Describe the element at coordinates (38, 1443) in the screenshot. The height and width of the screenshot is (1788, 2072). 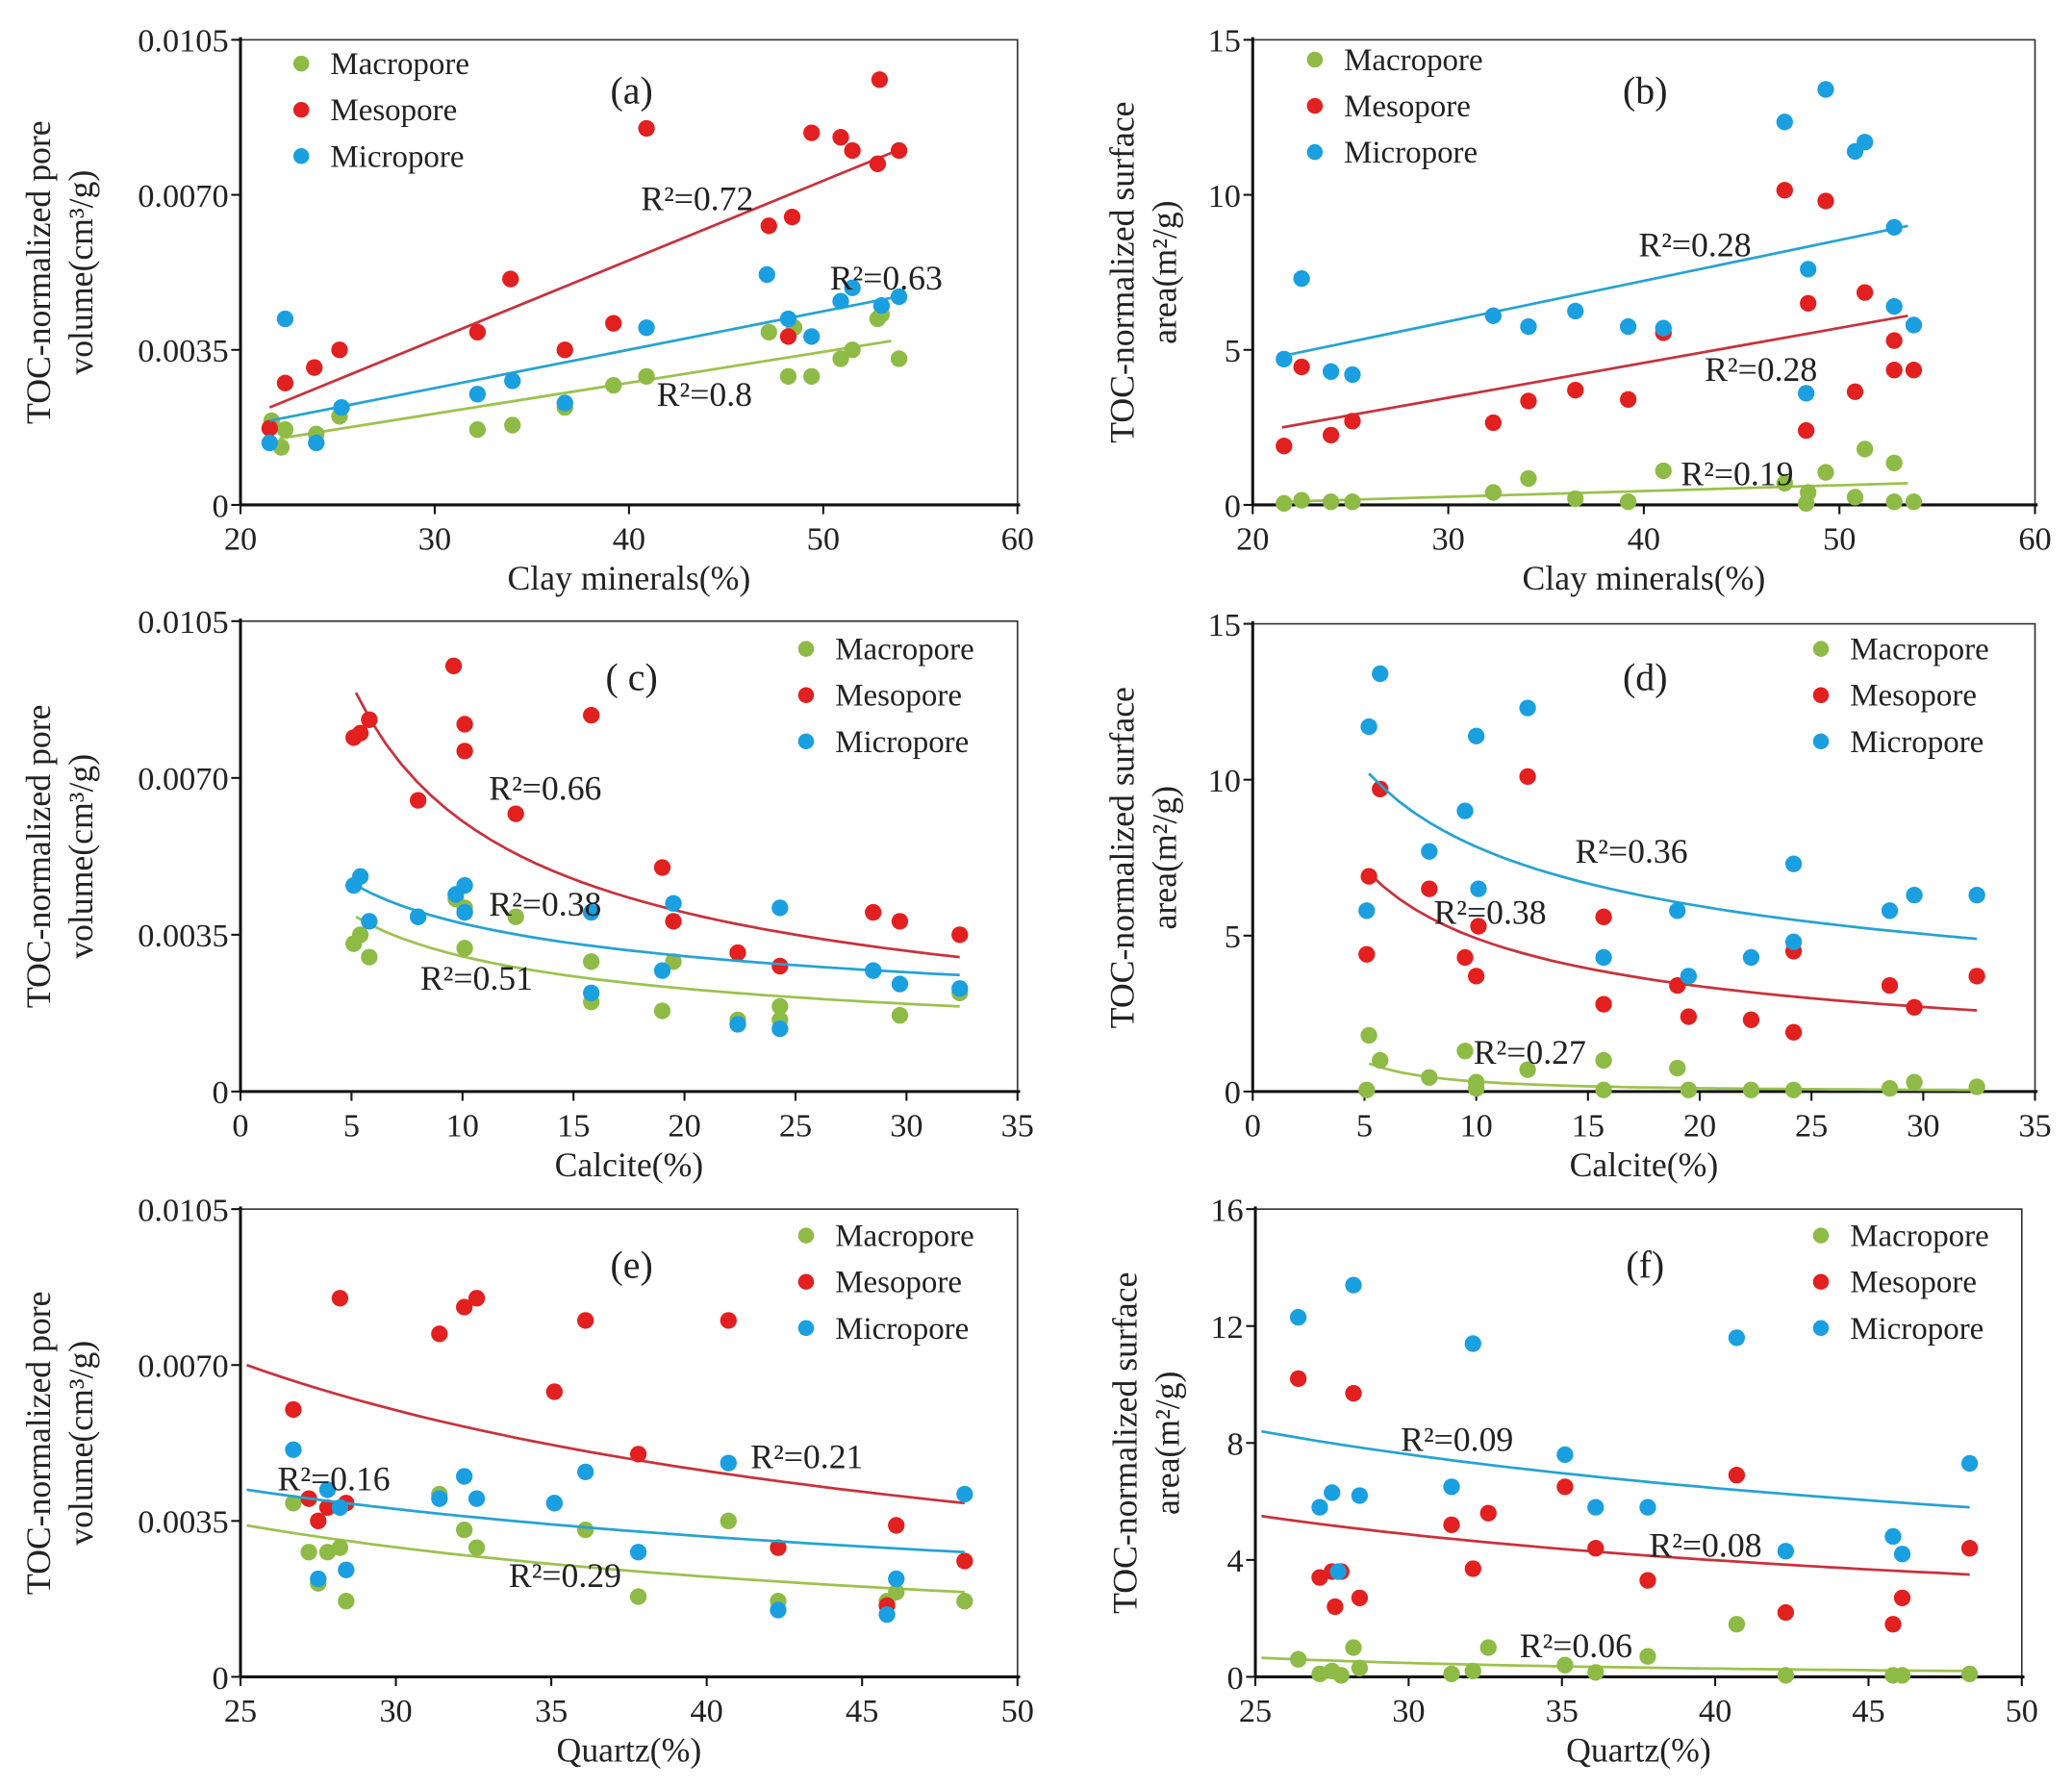
I see `y-axis-label: TOC-normalized pore` at that location.